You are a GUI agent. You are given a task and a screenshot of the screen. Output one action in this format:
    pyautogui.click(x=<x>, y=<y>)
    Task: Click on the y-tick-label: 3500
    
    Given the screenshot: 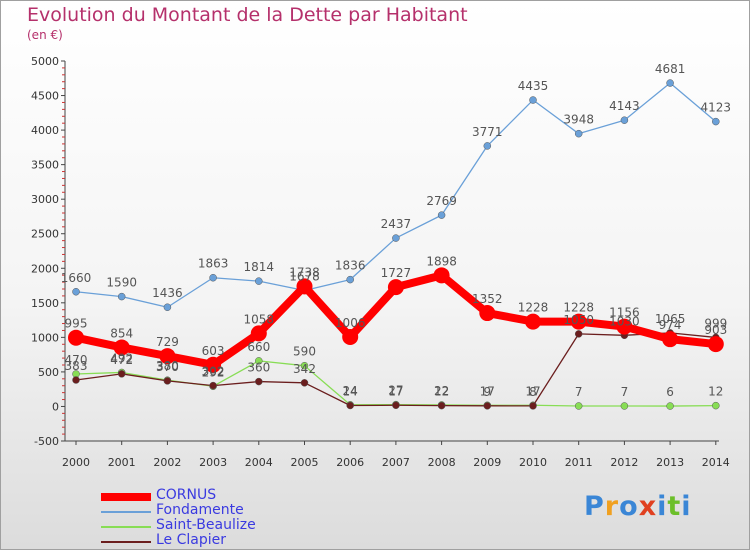 What is the action you would take?
    pyautogui.click(x=45, y=165)
    